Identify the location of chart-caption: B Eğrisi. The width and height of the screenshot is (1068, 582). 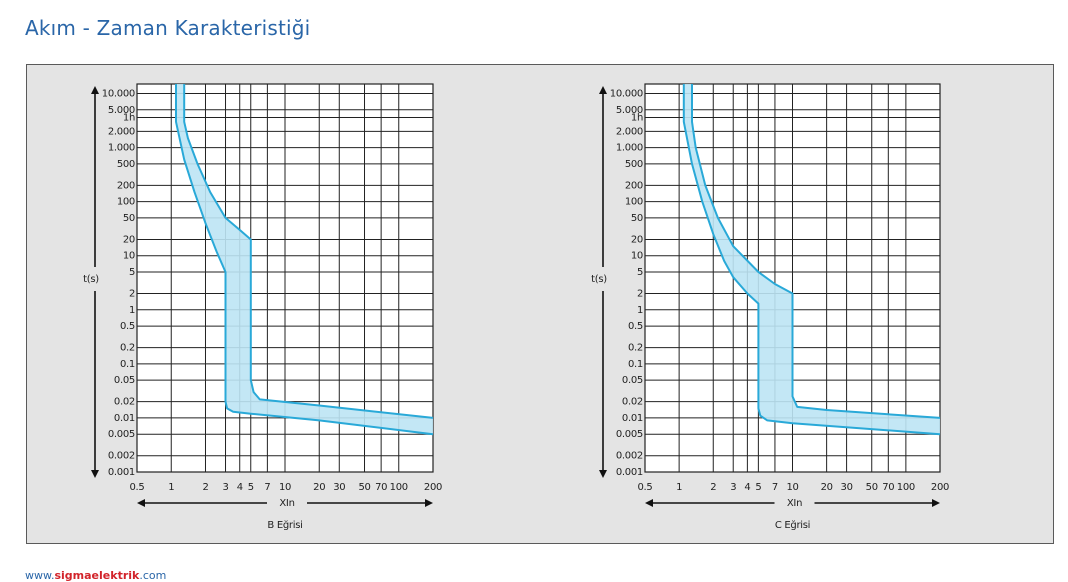
(284, 525).